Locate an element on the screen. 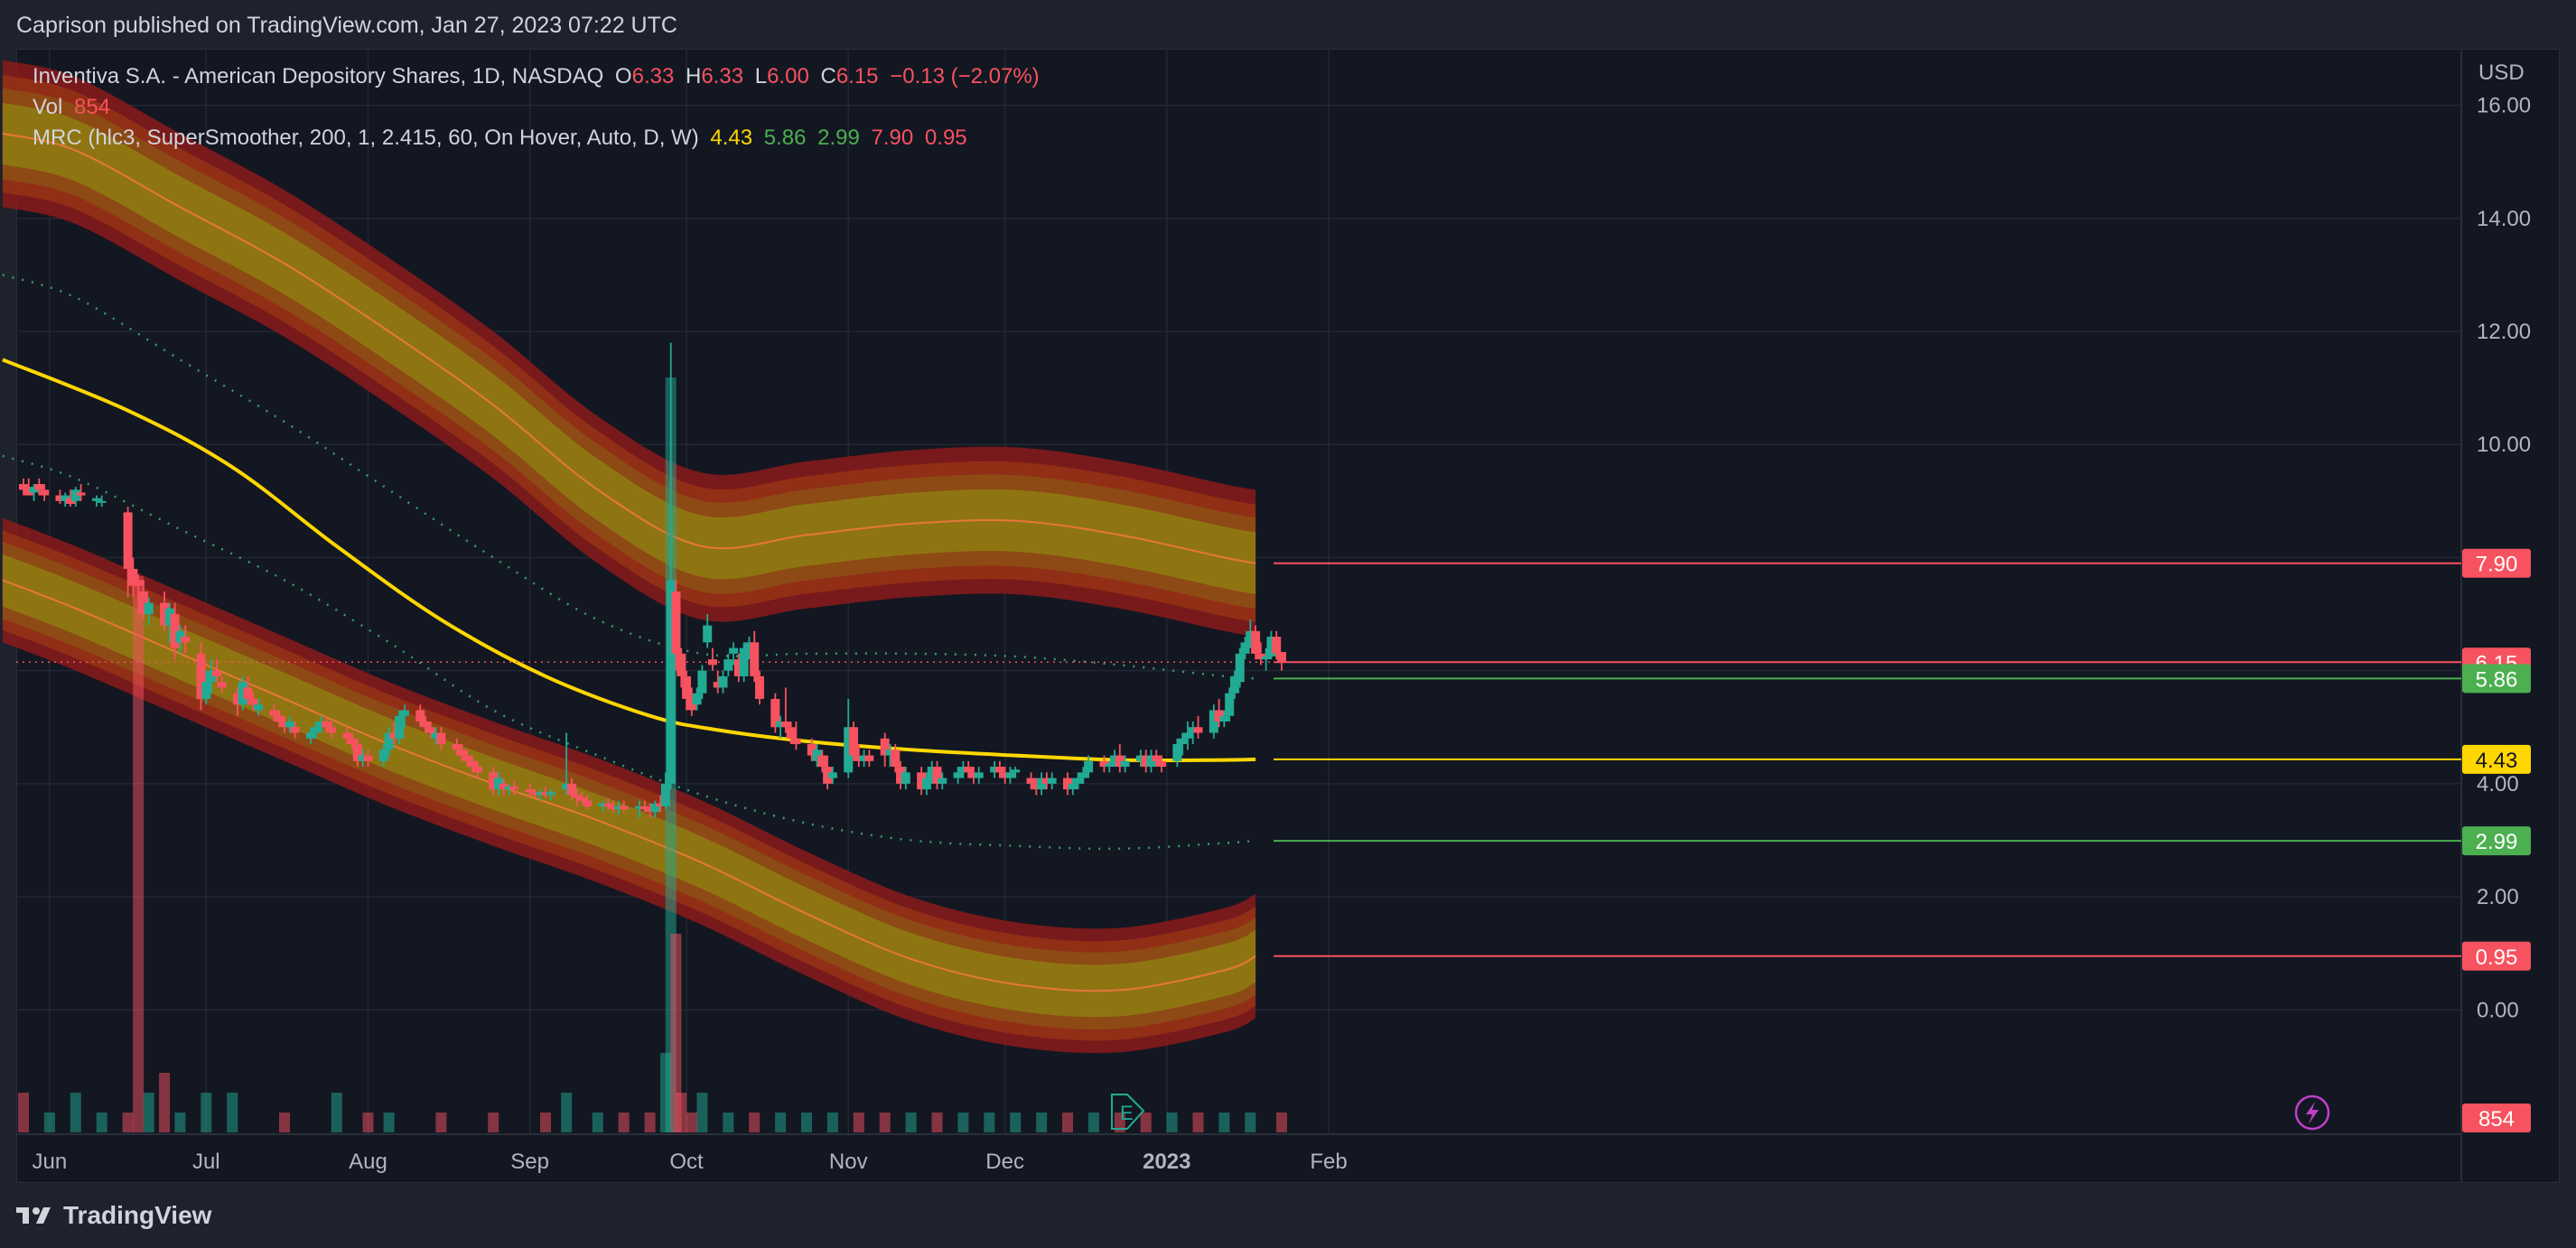 The image size is (2576, 1248). open-value: 6.33 is located at coordinates (653, 76).